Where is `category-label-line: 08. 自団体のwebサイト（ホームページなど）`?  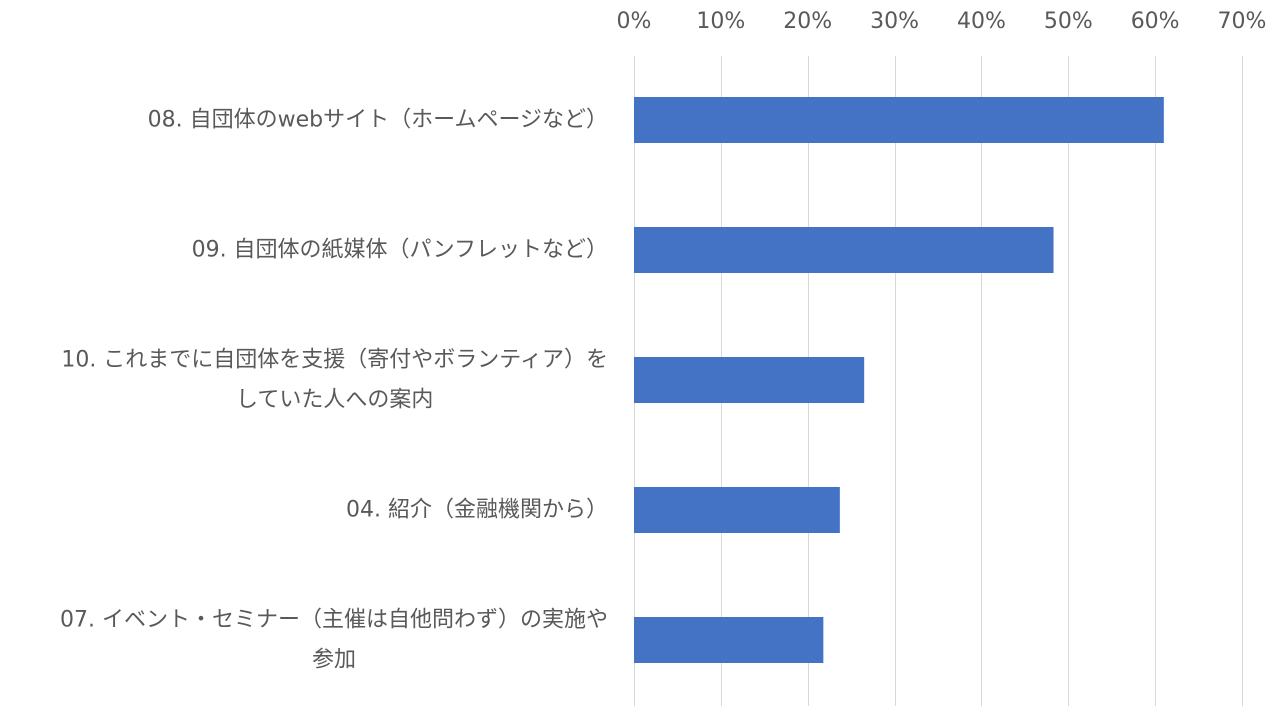 category-label-line: 08. 自団体のwebサイト（ホームページなど） is located at coordinates (378, 120).